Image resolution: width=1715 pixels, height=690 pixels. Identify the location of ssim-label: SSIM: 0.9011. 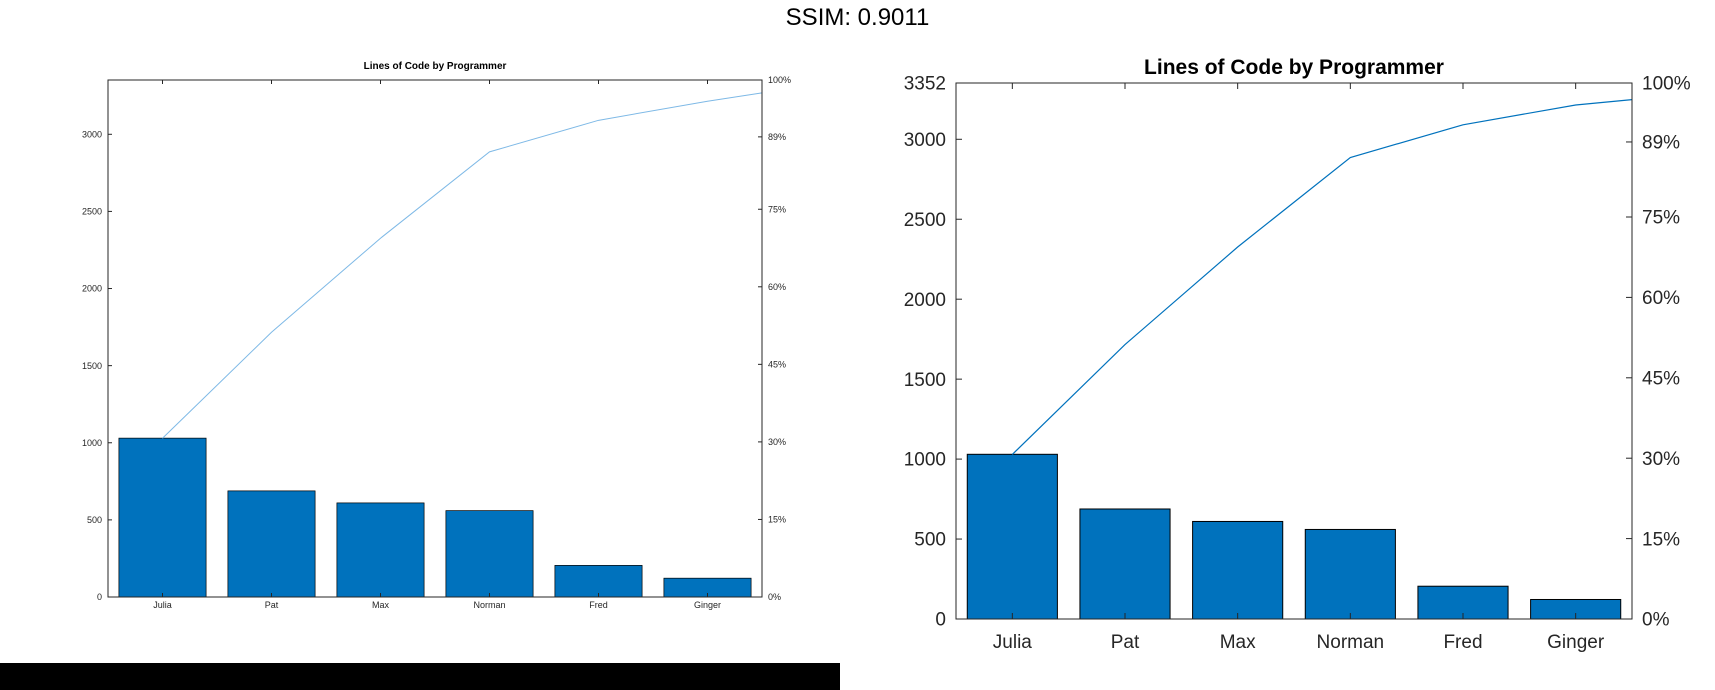
(857, 17).